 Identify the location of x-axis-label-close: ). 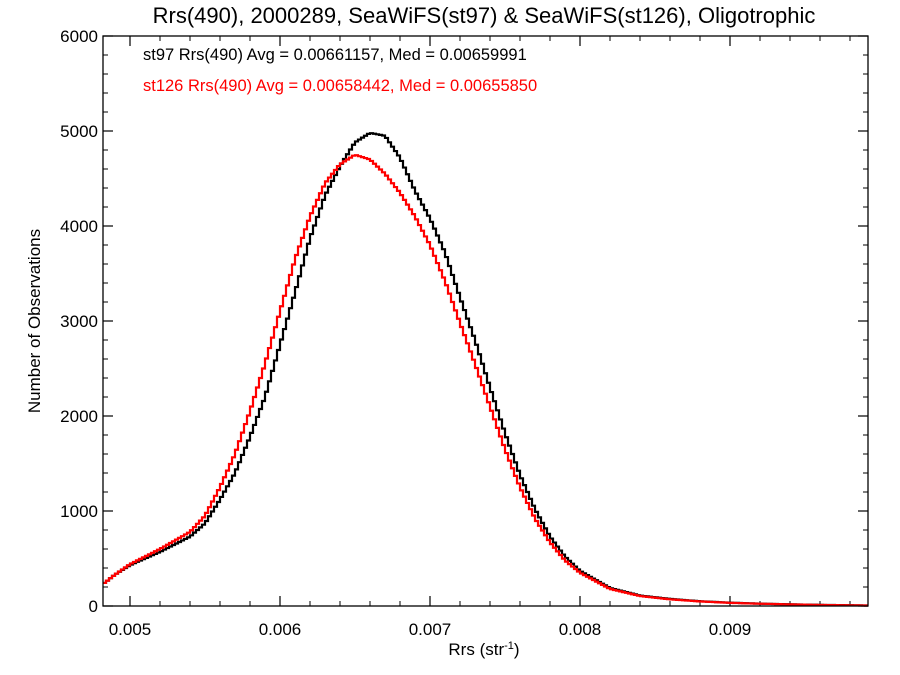
(517, 649).